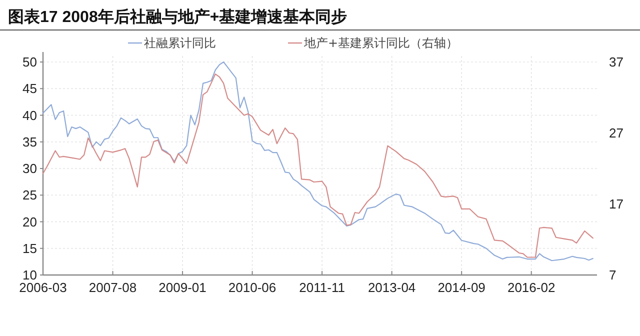 The image size is (640, 336). What do you see at coordinates (29, 142) in the screenshot?
I see `y-tick-label: 35` at bounding box center [29, 142].